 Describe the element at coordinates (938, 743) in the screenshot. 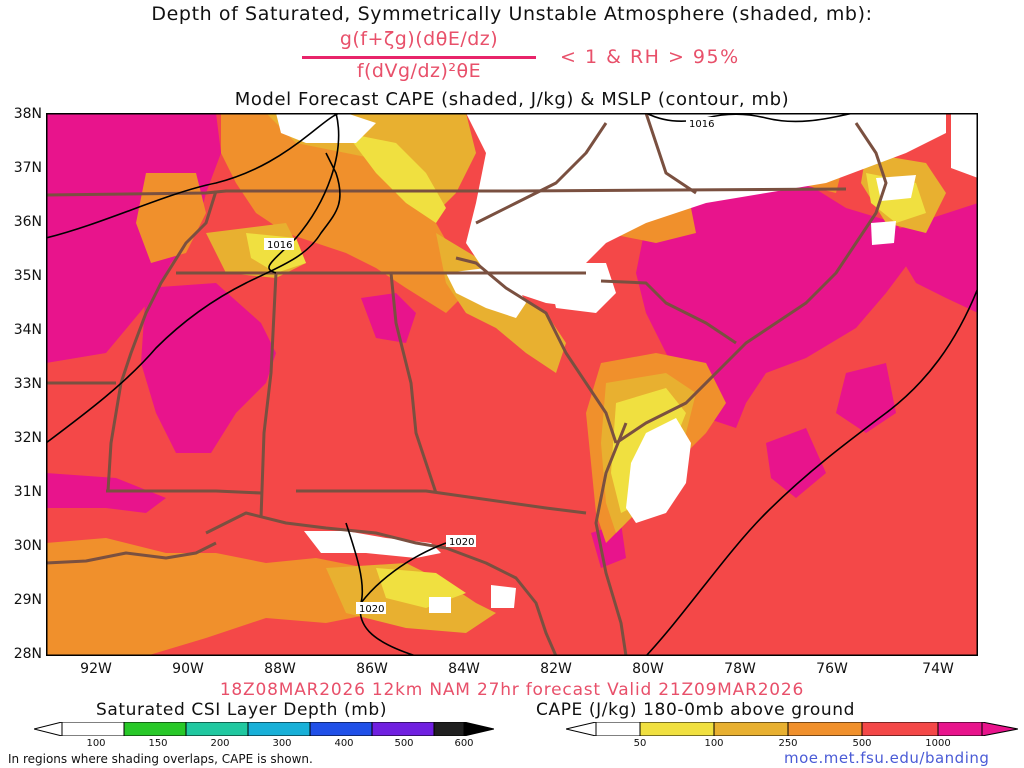

I see `cape-tick: 1000` at that location.